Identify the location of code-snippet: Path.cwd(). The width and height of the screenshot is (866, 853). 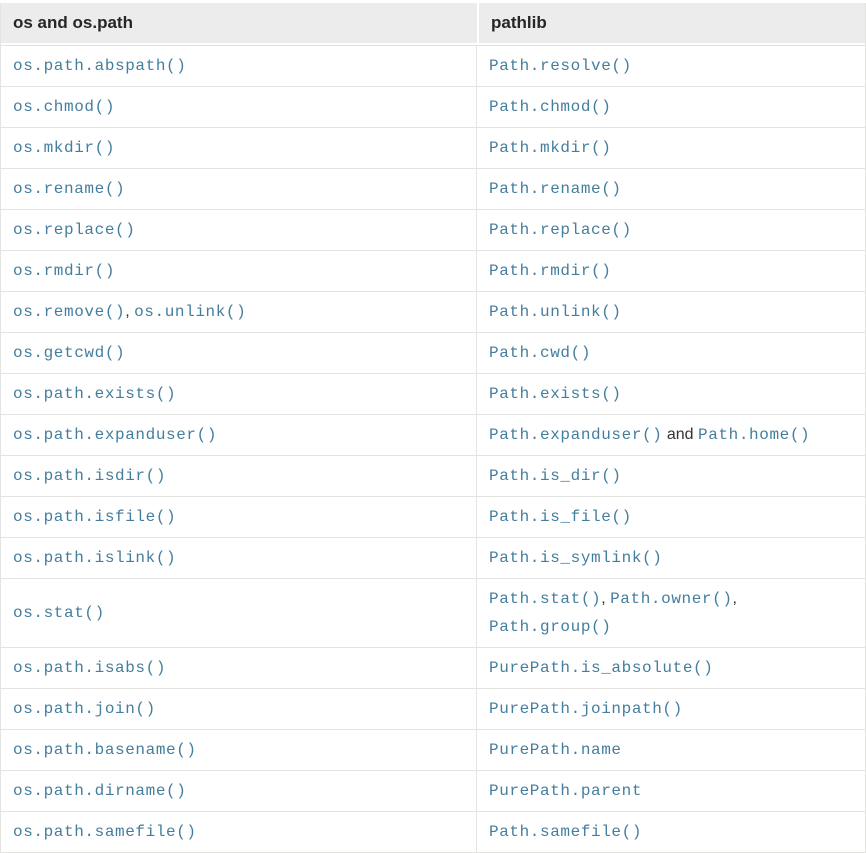
(540, 353).